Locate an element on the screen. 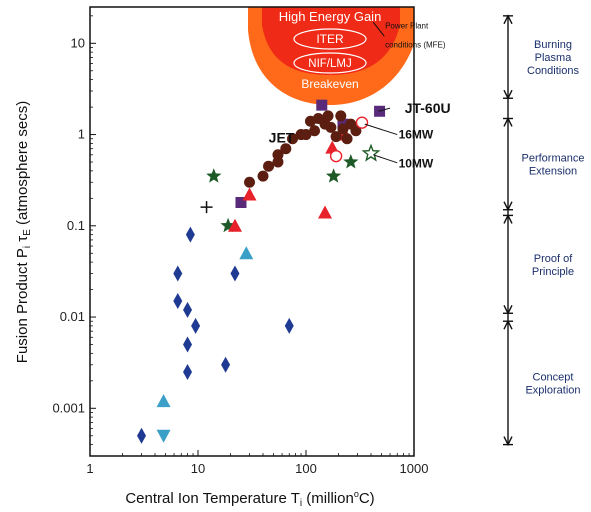 This screenshot has height=512, width=591. stage-label: Extension is located at coordinates (553, 172).